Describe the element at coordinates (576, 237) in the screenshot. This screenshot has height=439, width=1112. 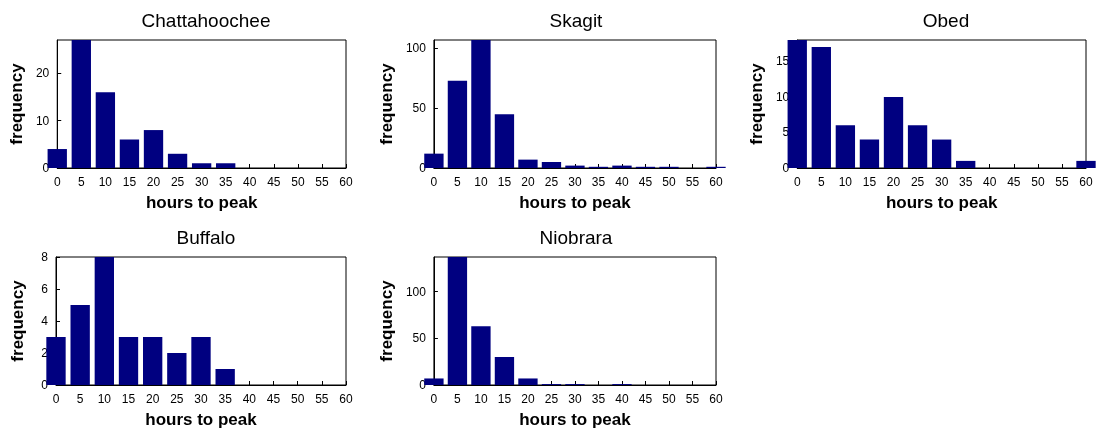
I see `chart-title: Niobrara` at that location.